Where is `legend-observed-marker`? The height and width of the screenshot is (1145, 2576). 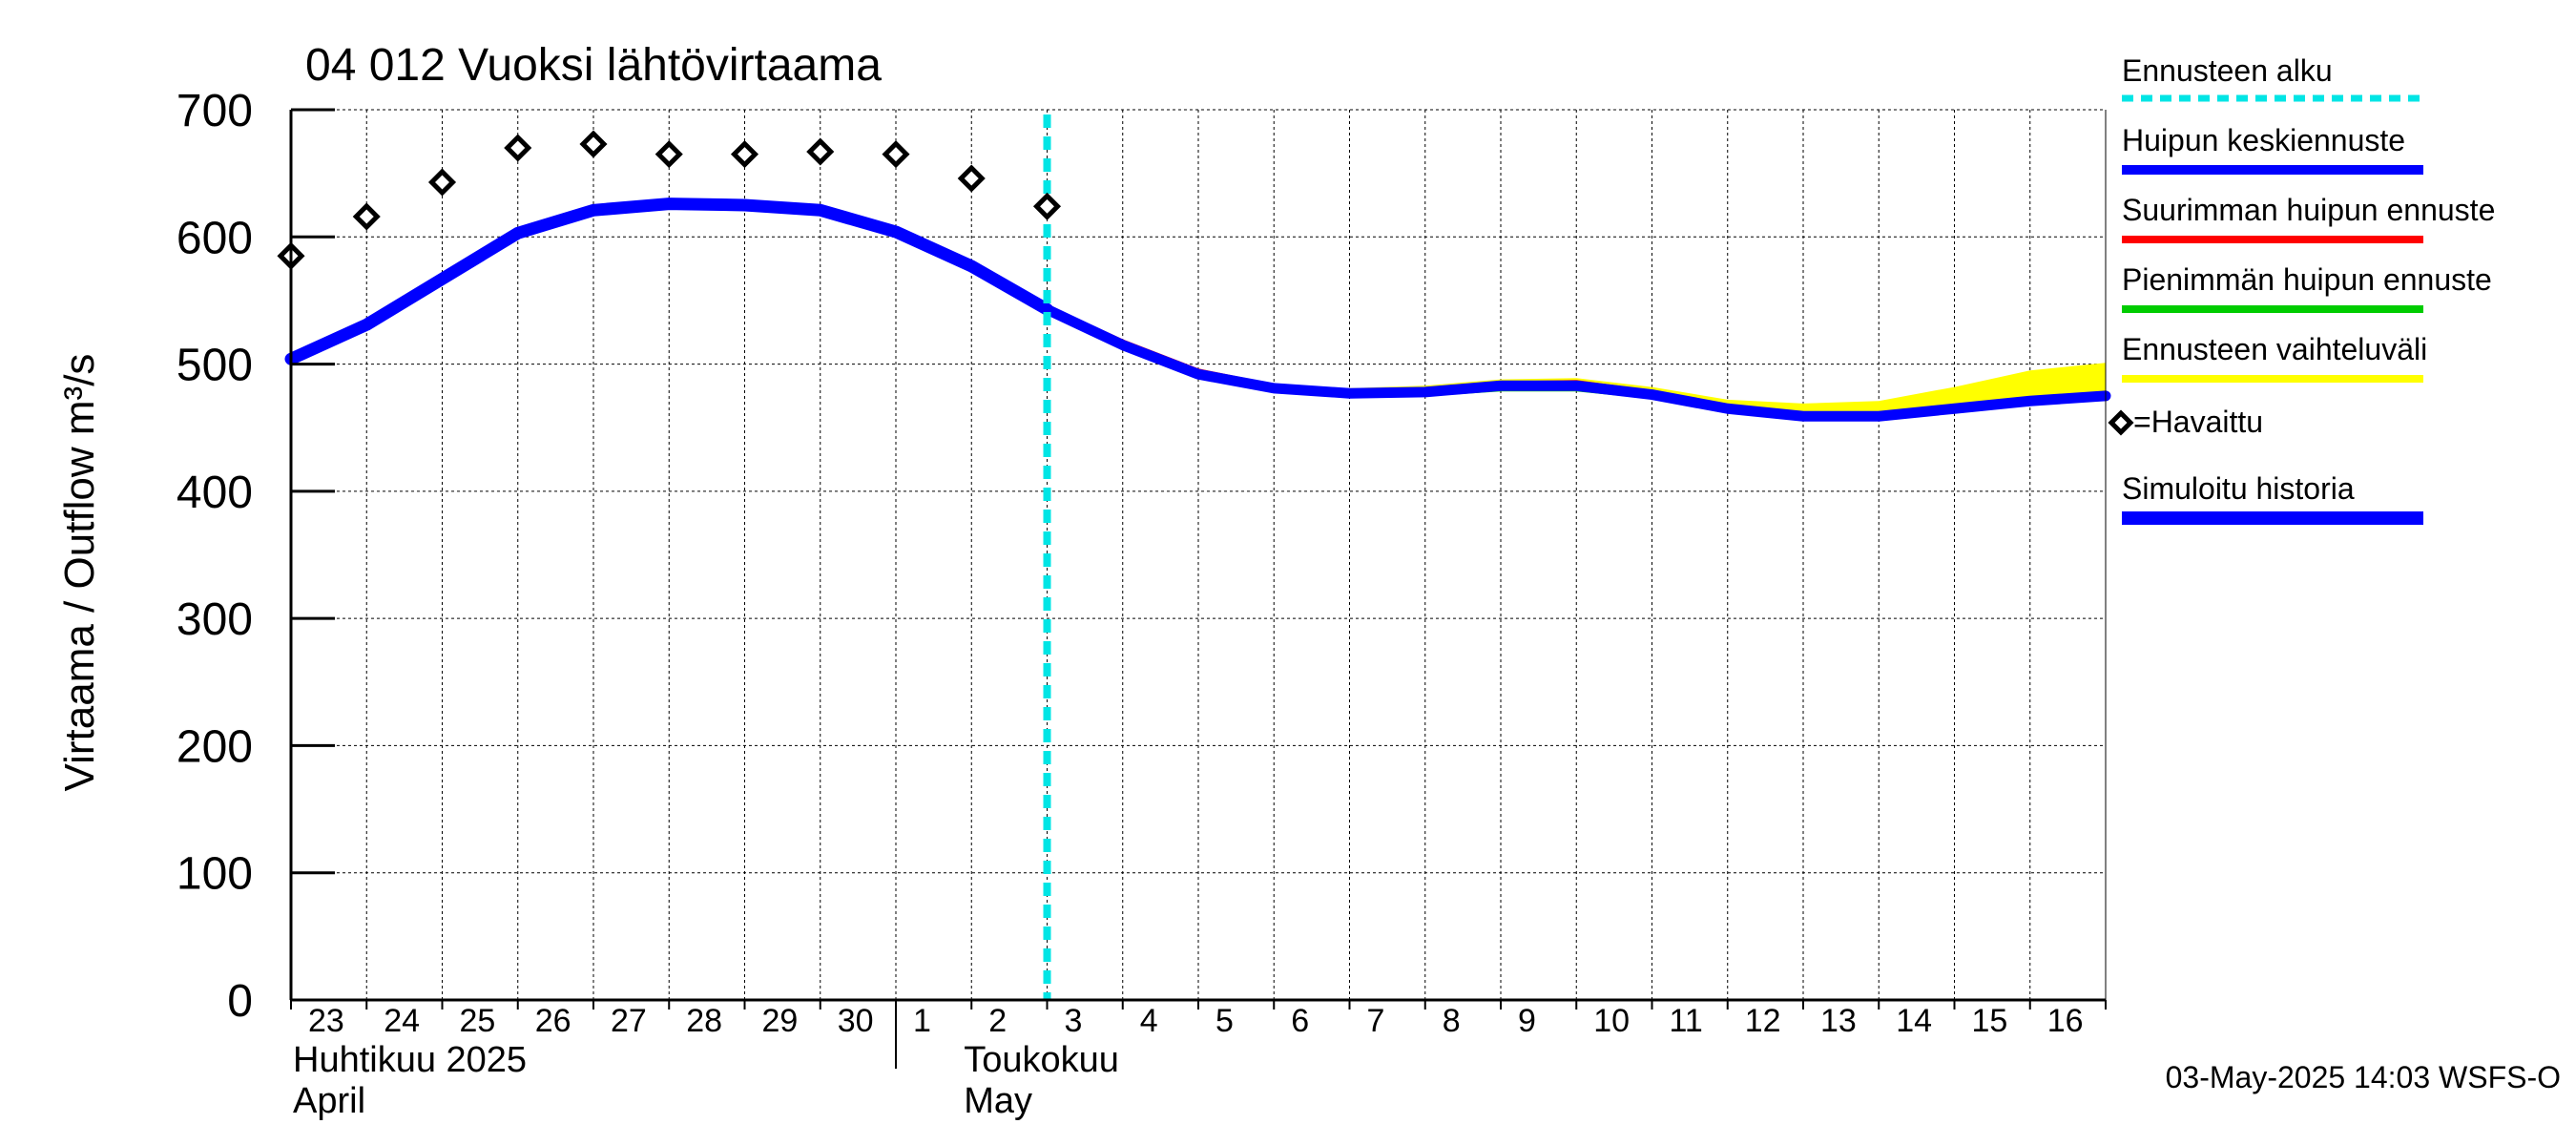 legend-observed-marker is located at coordinates (2121, 422).